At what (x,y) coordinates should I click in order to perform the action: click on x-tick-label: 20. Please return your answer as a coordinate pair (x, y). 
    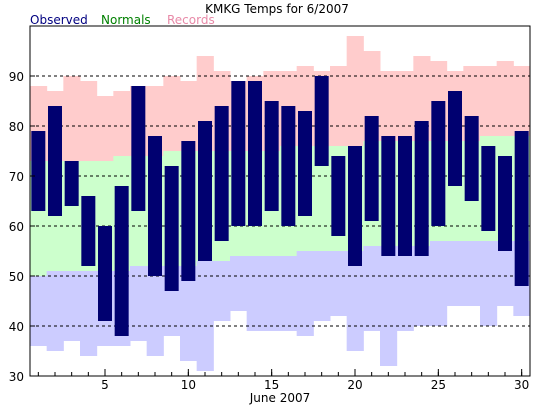
    Looking at the image, I should click on (354, 385).